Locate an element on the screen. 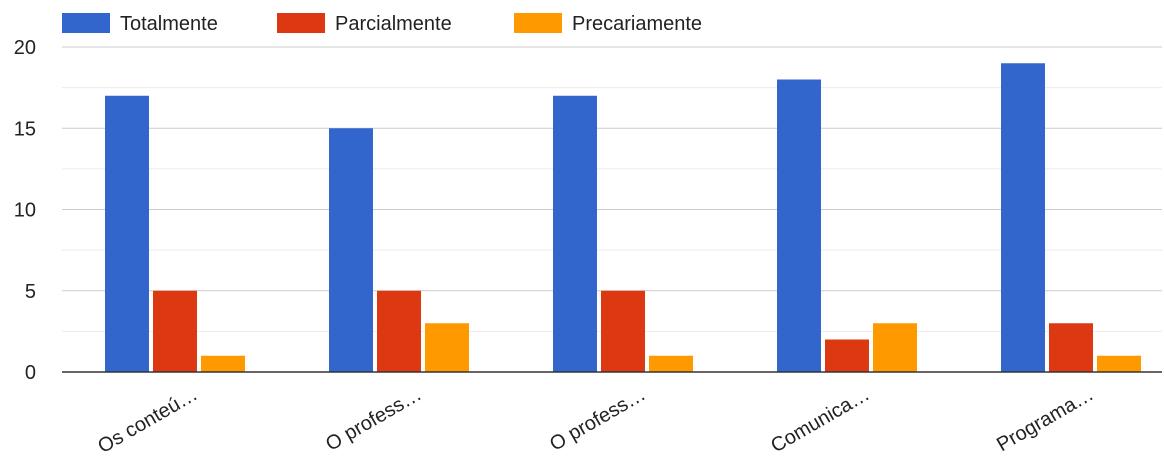 The width and height of the screenshot is (1164, 468). y-tick-label: 0 is located at coordinates (30, 373).